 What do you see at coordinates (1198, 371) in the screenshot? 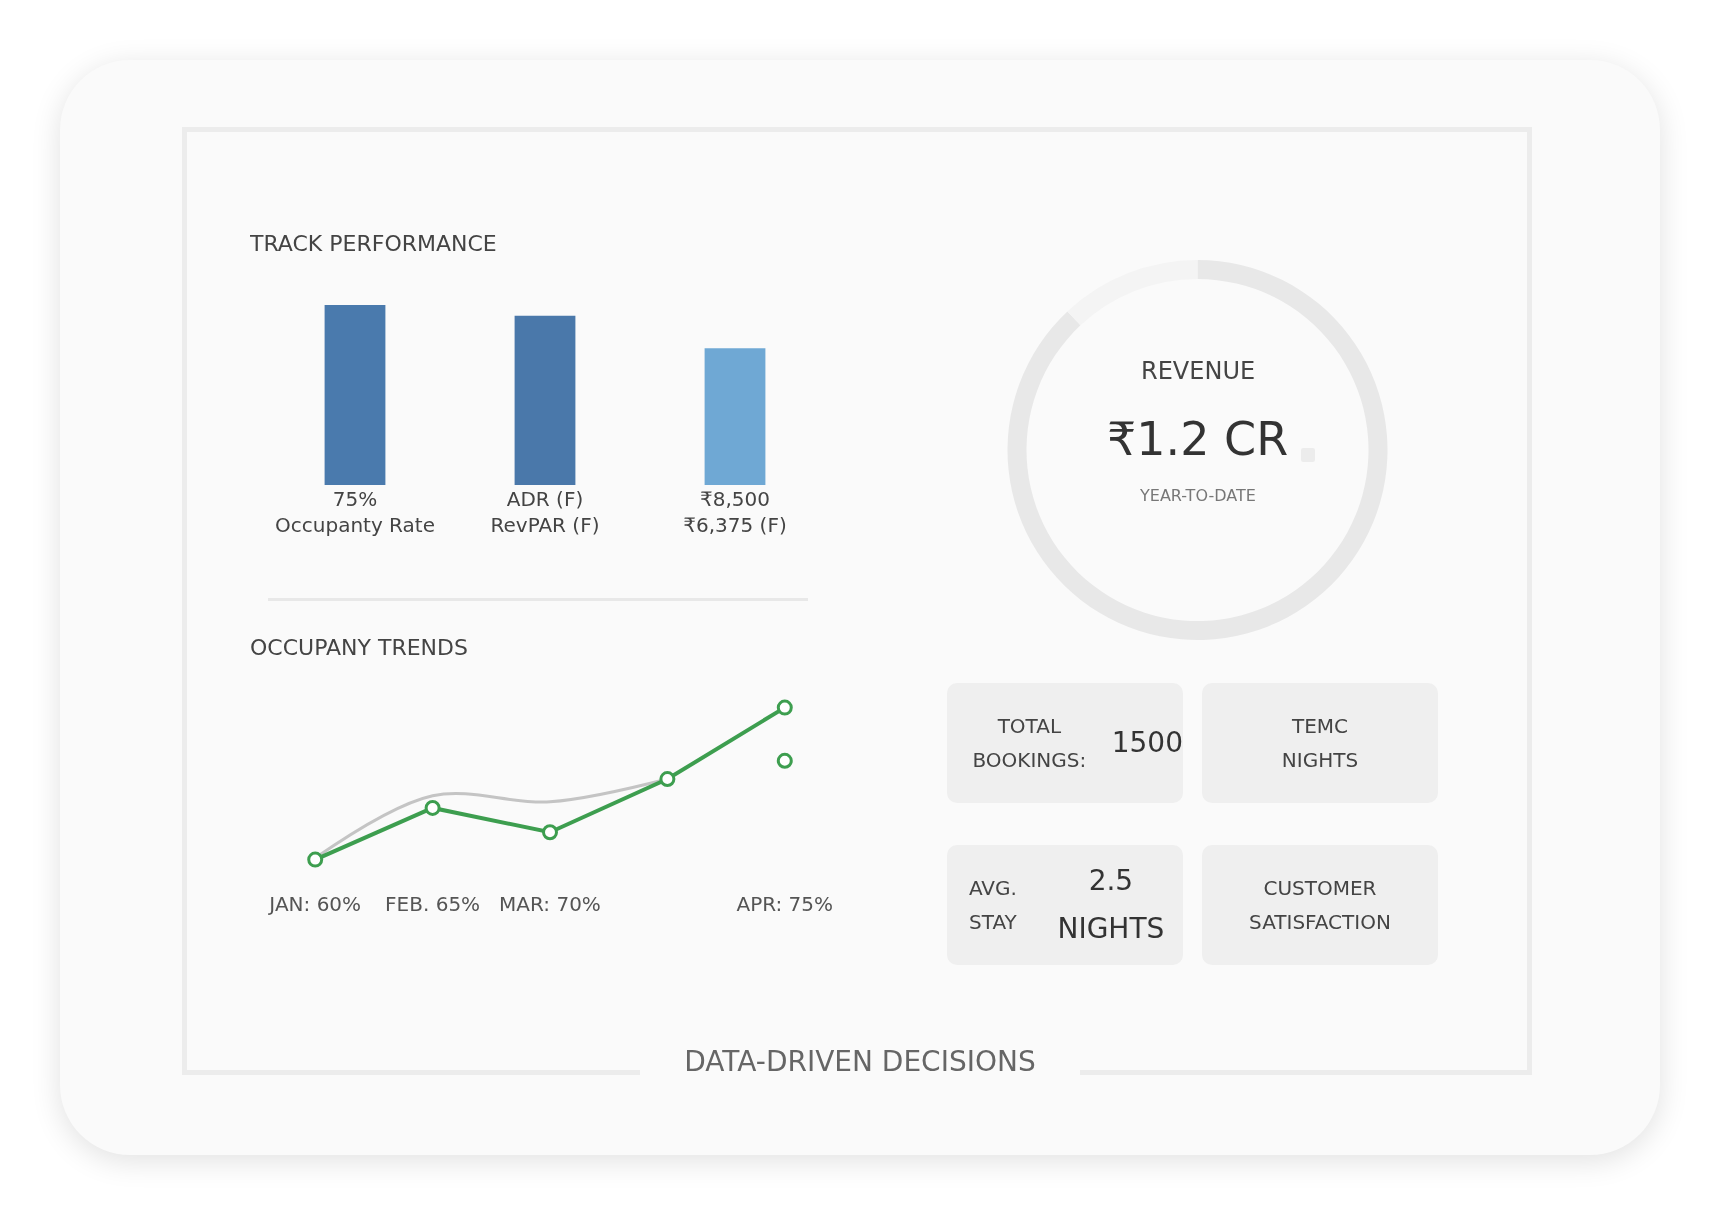
I see `text: REVENUE` at bounding box center [1198, 371].